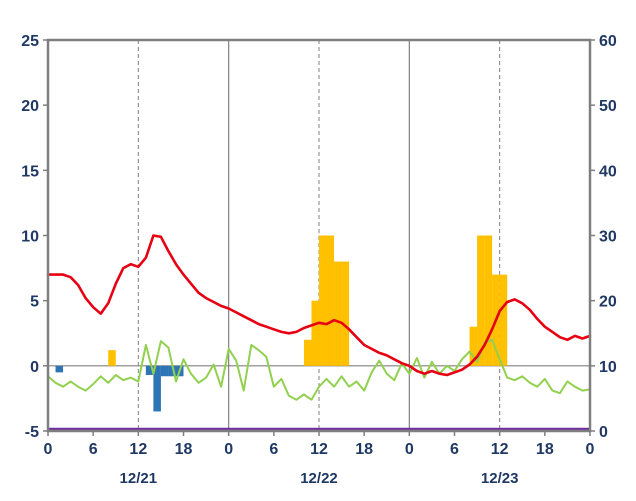 The height and width of the screenshot is (501, 636). Describe the element at coordinates (319, 478) in the screenshot. I see `date-label: 12/22` at that location.